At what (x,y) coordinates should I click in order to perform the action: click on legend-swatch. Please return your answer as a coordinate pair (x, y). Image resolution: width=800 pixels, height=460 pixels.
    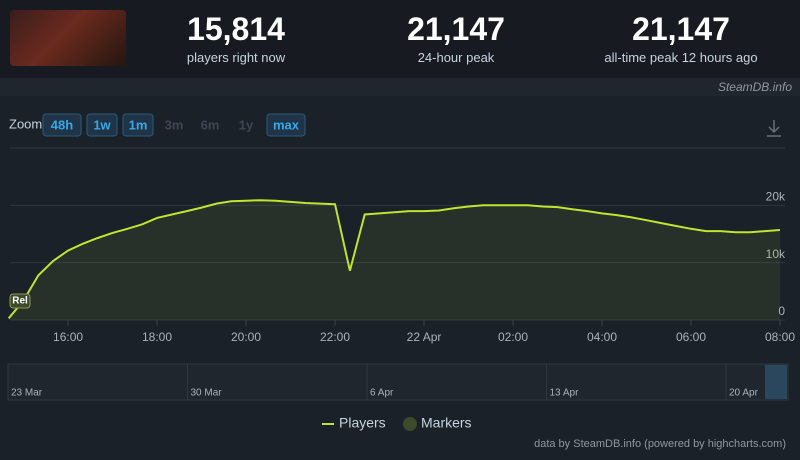
    Looking at the image, I should click on (410, 424).